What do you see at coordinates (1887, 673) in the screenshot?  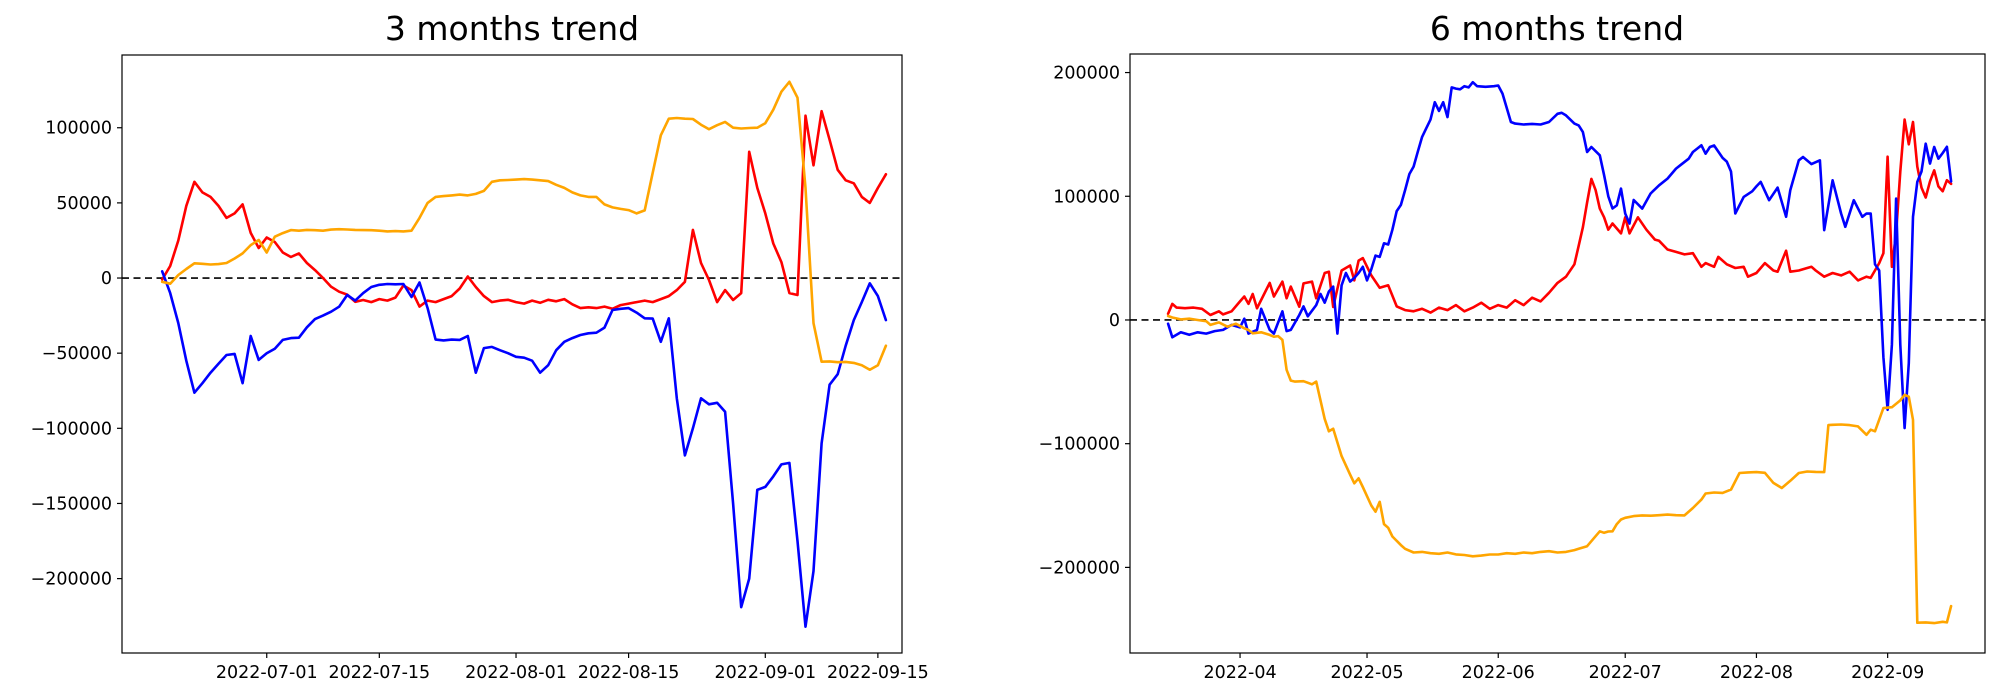 I see `x-tick-label: 2022-09` at bounding box center [1887, 673].